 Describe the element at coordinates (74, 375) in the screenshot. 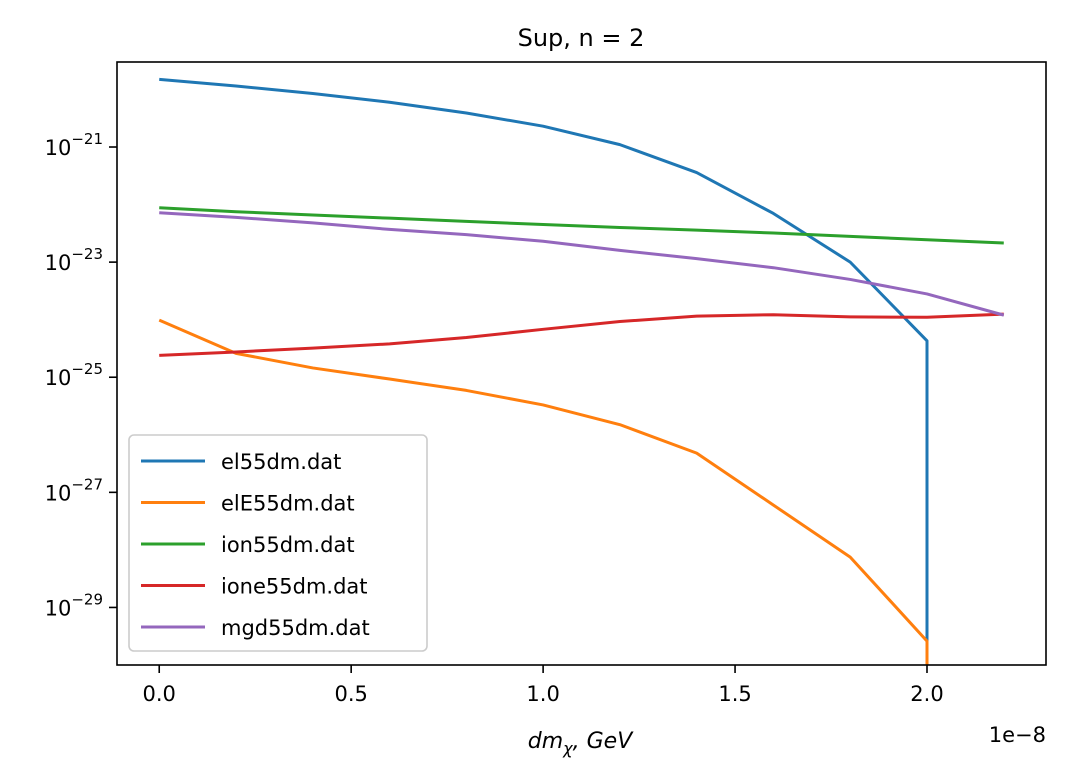

I see `y-tick-label: 10−25` at that location.